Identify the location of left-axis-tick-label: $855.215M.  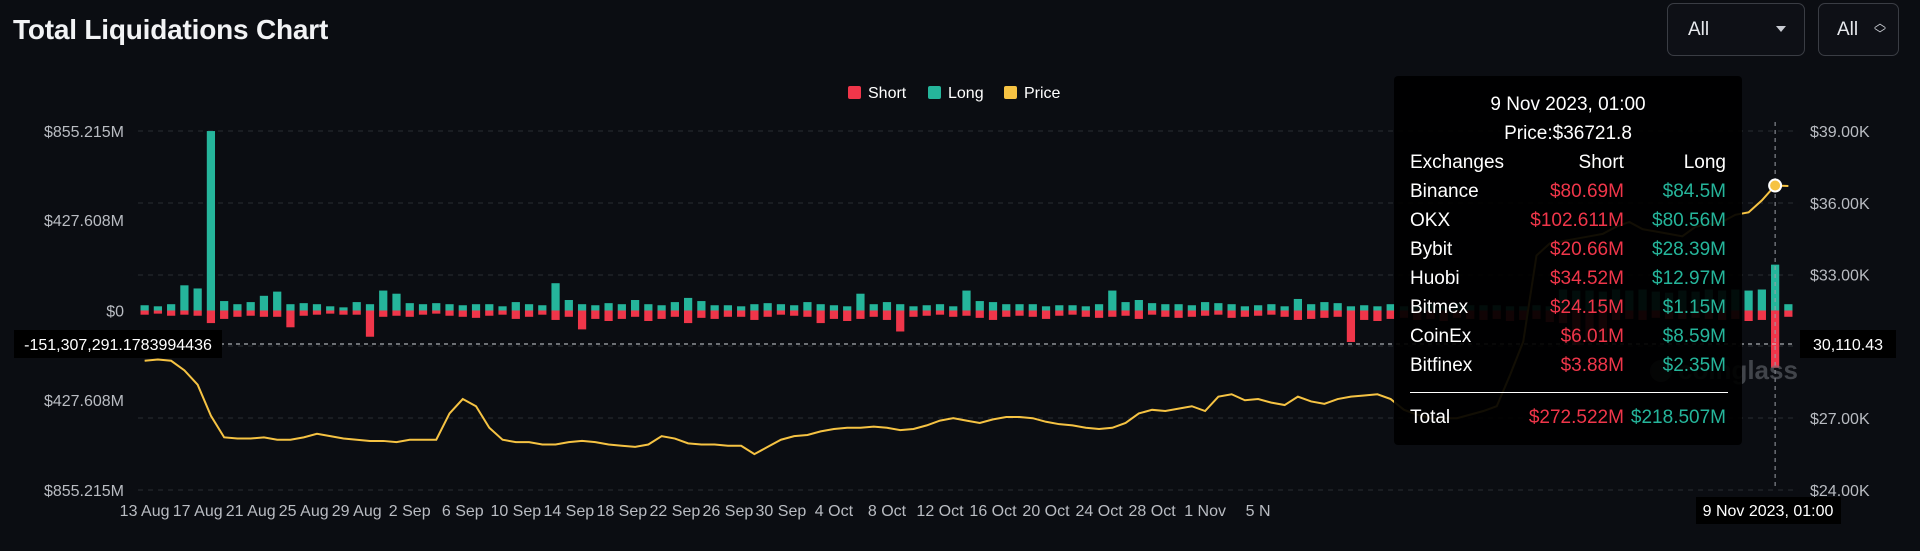
(84, 132).